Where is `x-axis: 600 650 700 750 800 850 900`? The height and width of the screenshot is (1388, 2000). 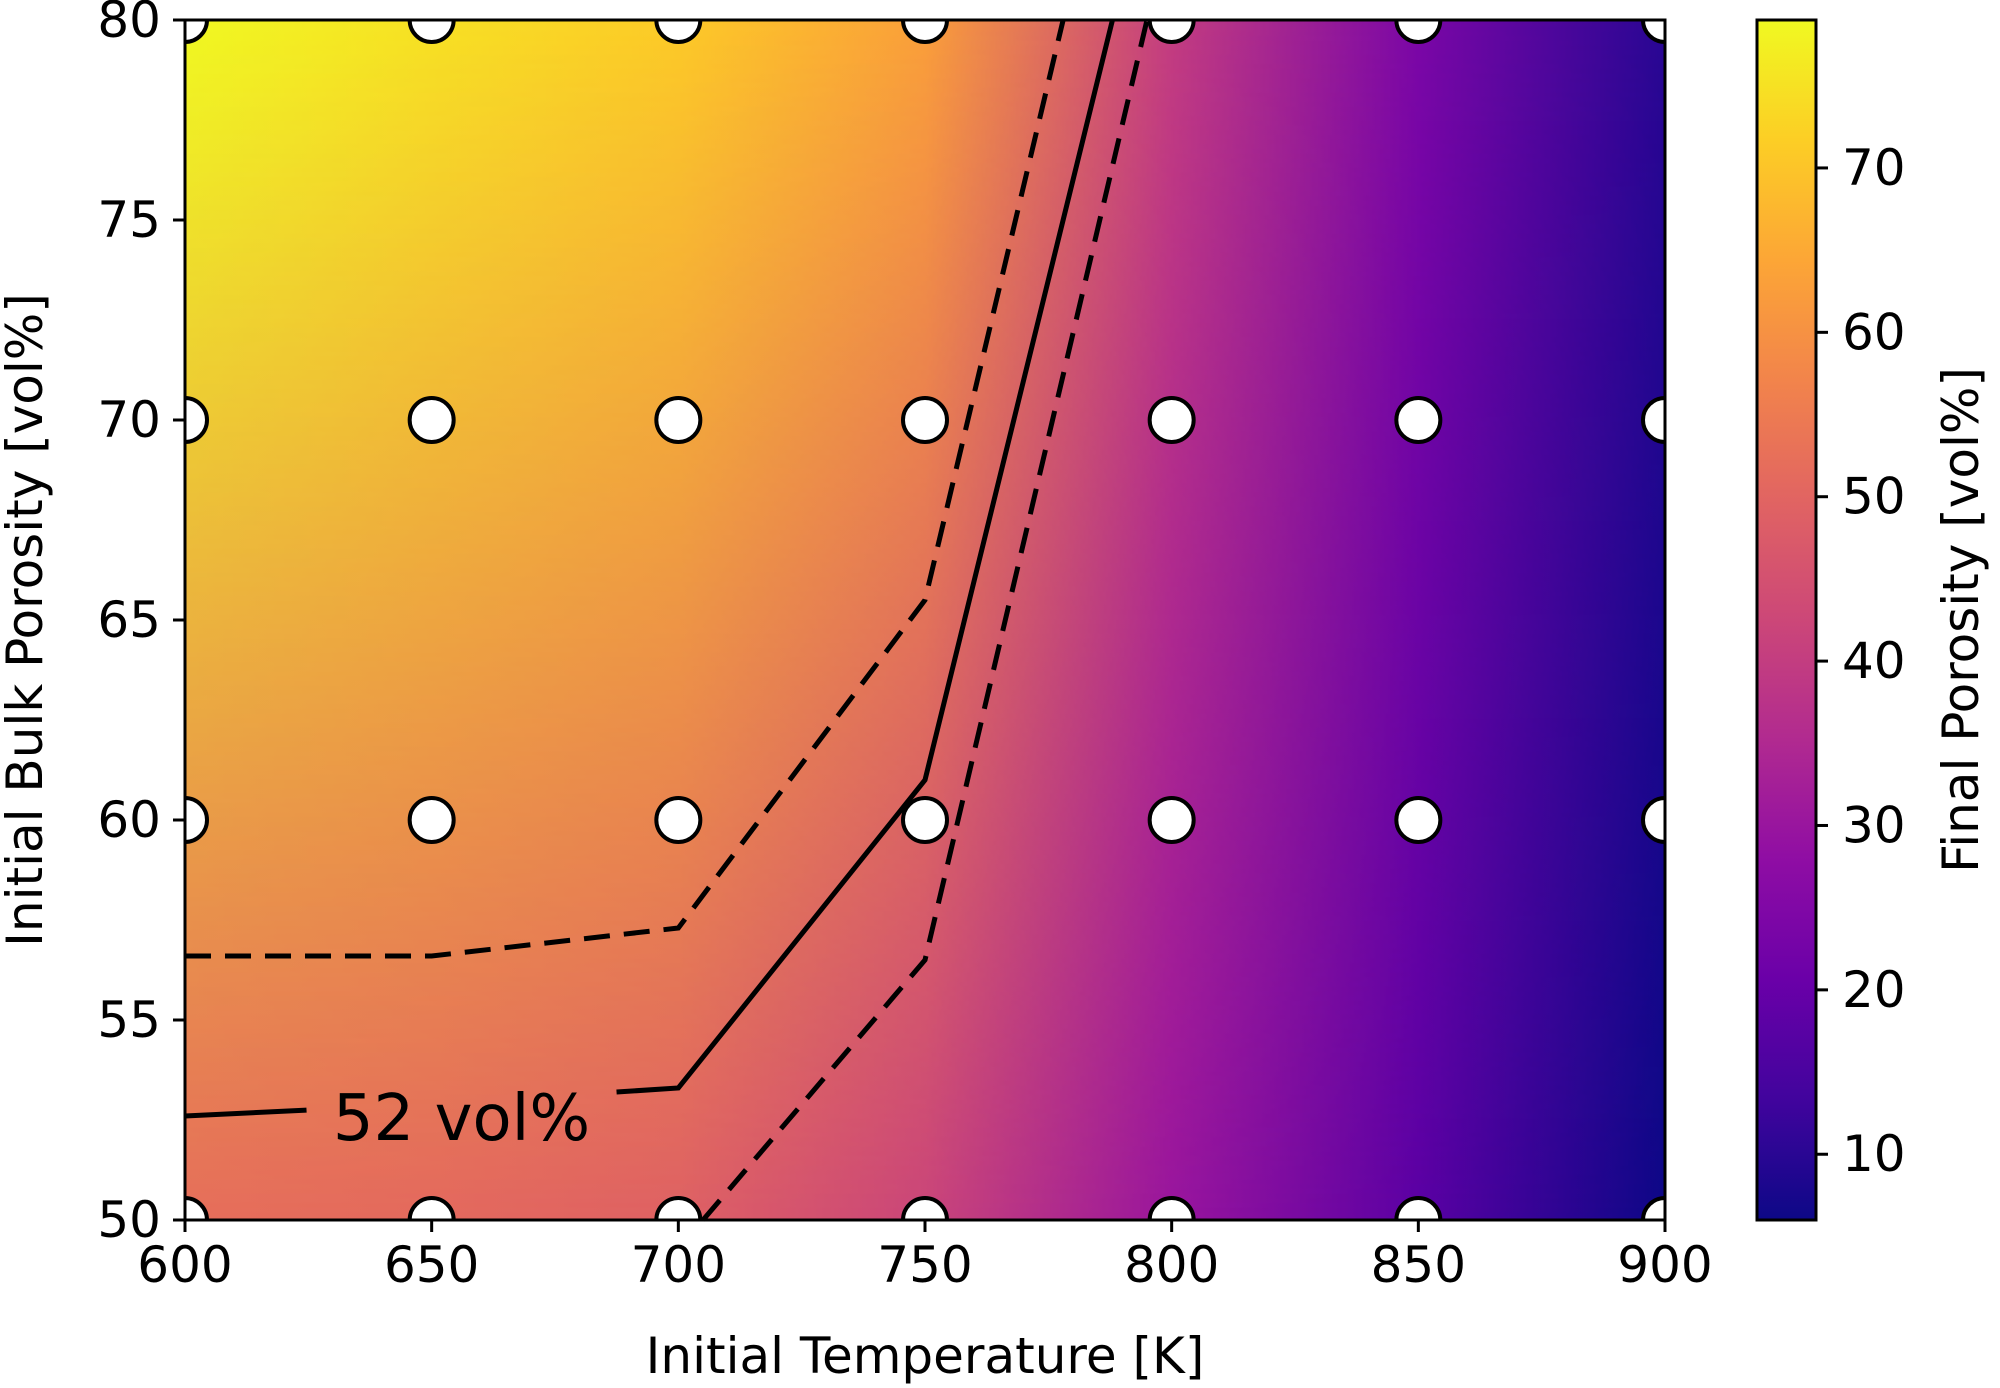 x-axis: 600 650 700 750 800 850 900 is located at coordinates (925, 1257).